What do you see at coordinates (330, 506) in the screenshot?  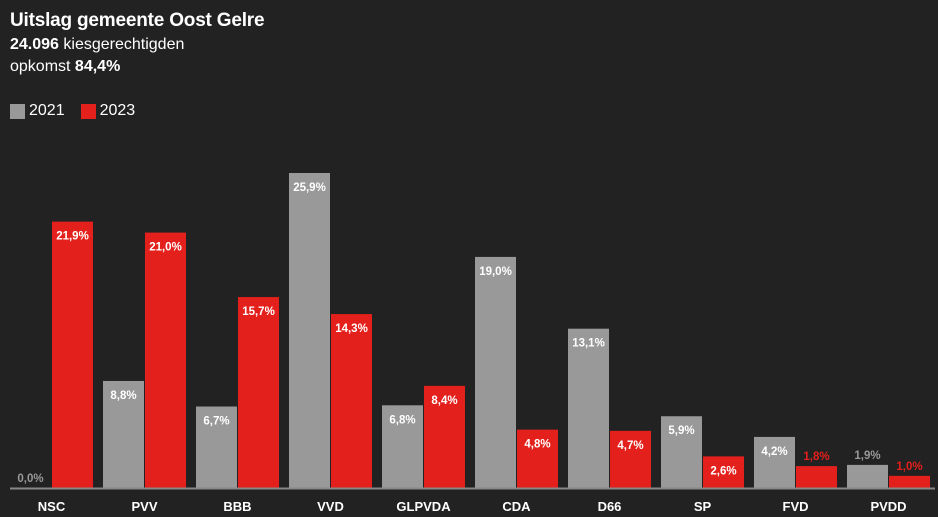 I see `category-label-vvd: VVD` at bounding box center [330, 506].